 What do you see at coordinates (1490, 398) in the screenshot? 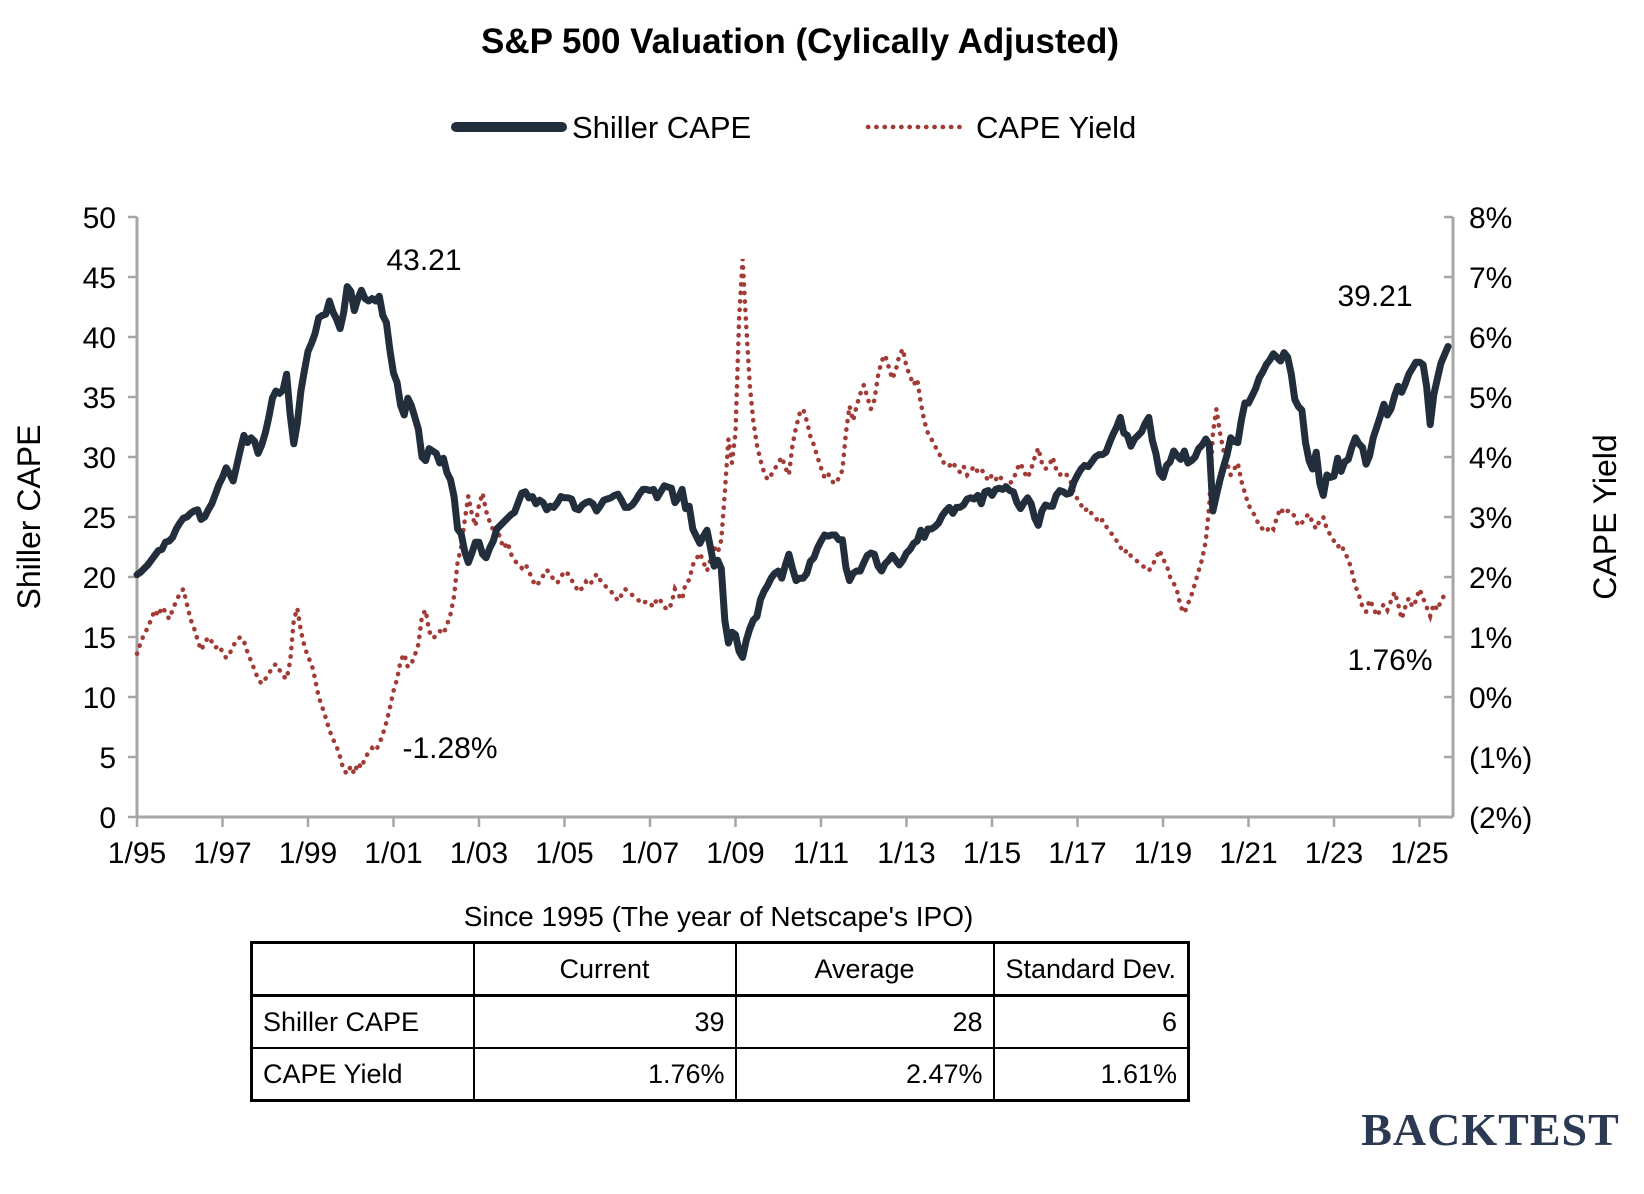
I see `right-axis-tick-label: 5%` at bounding box center [1490, 398].